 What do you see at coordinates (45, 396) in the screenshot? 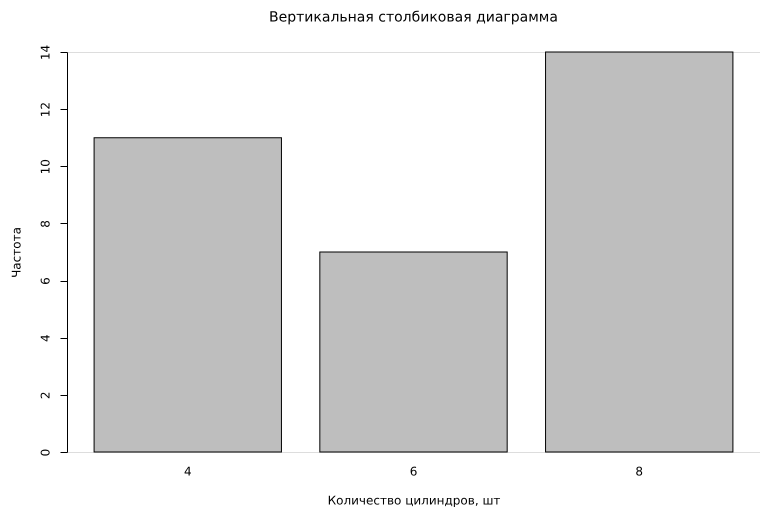
I see `y-tick-label: 2` at bounding box center [45, 396].